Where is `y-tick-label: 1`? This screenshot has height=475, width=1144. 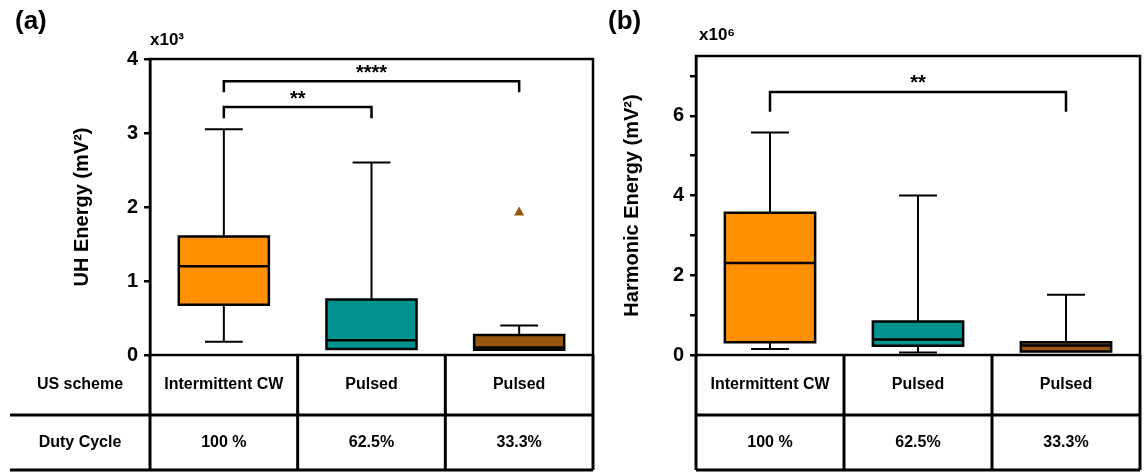 y-tick-label: 1 is located at coordinates (132, 279).